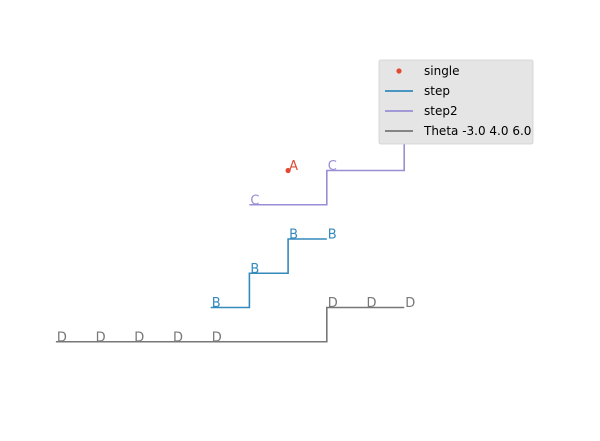  What do you see at coordinates (410, 303) in the screenshot?
I see `point-label-3-7: D` at bounding box center [410, 303].